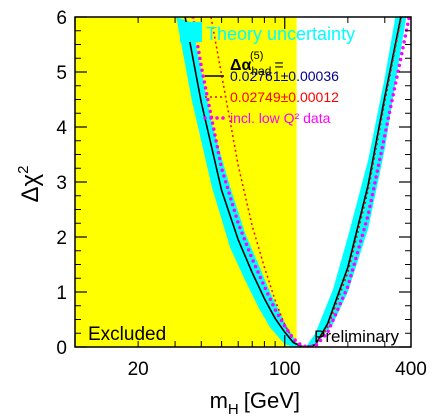 Image resolution: width=432 pixels, height=416 pixels. What do you see at coordinates (280, 118) in the screenshot?
I see `legend-label-3: incl. low Q² data` at bounding box center [280, 118].